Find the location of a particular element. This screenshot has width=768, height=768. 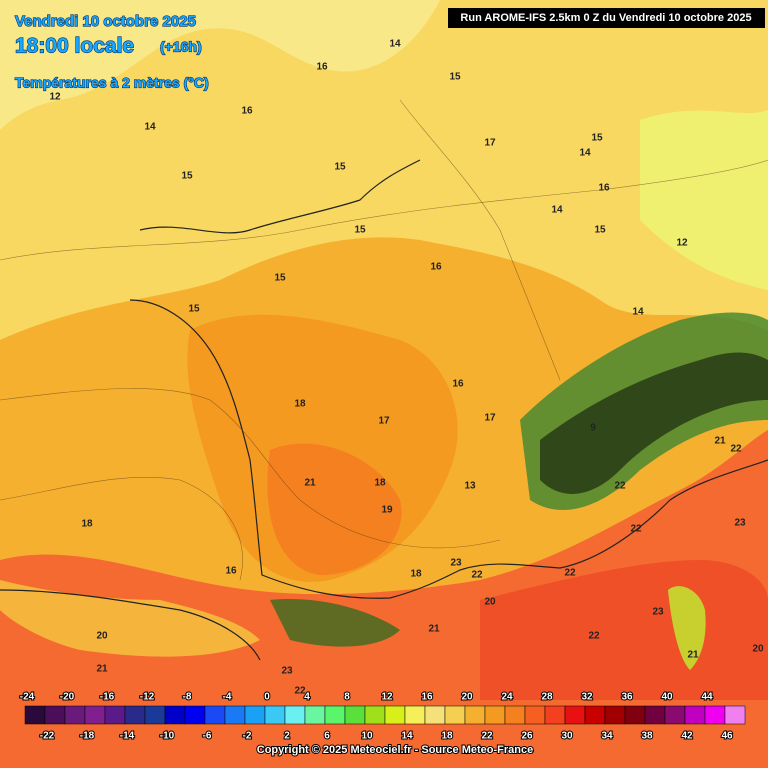

temperature-label: 17 is located at coordinates (490, 143).